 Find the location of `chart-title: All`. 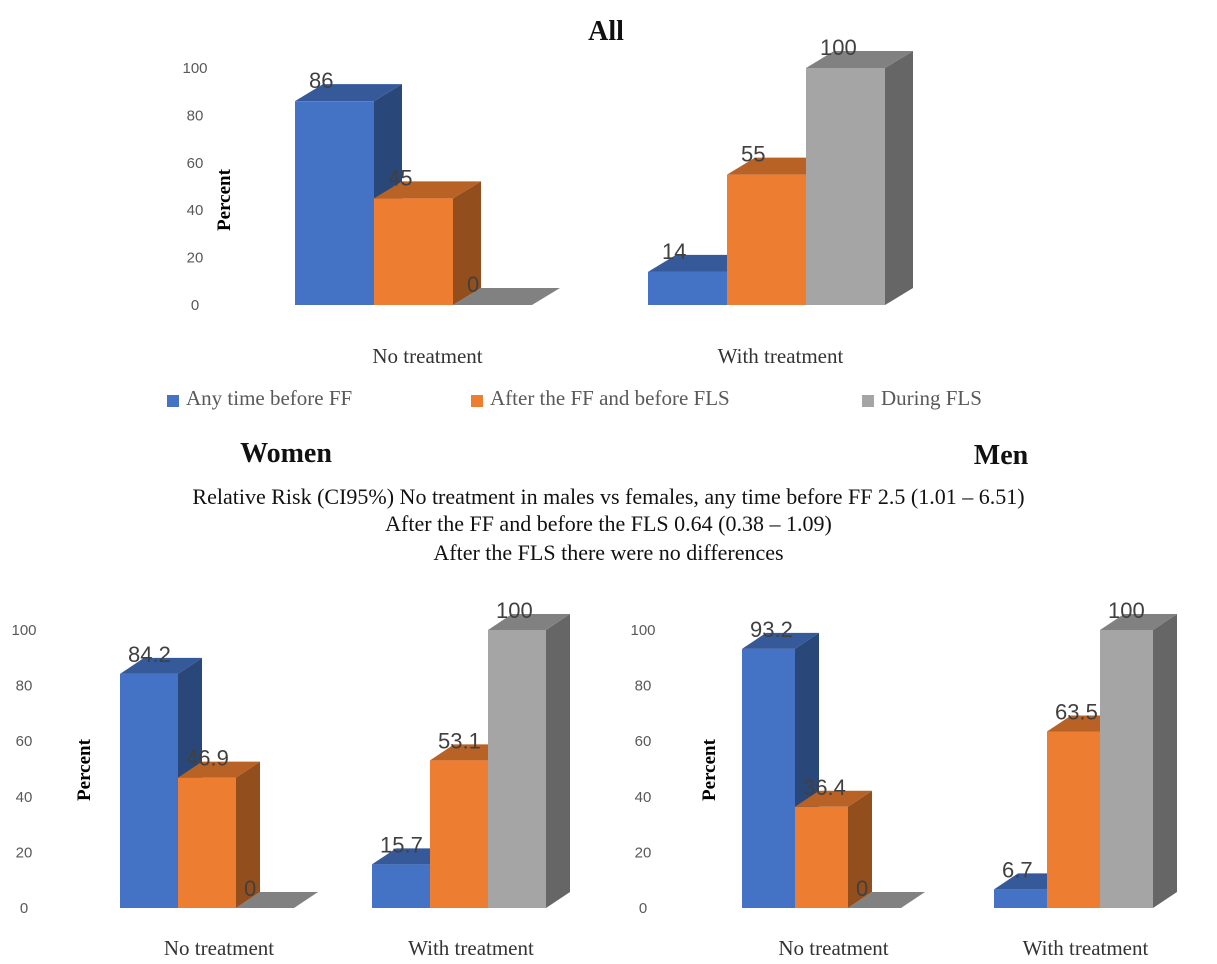

chart-title: All is located at coordinates (606, 31).